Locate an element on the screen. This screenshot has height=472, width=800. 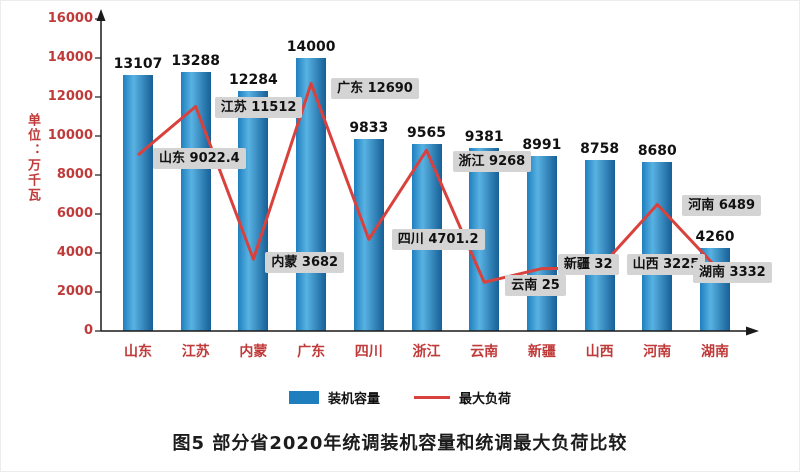
line-swatch-icon is located at coordinates (432, 397).